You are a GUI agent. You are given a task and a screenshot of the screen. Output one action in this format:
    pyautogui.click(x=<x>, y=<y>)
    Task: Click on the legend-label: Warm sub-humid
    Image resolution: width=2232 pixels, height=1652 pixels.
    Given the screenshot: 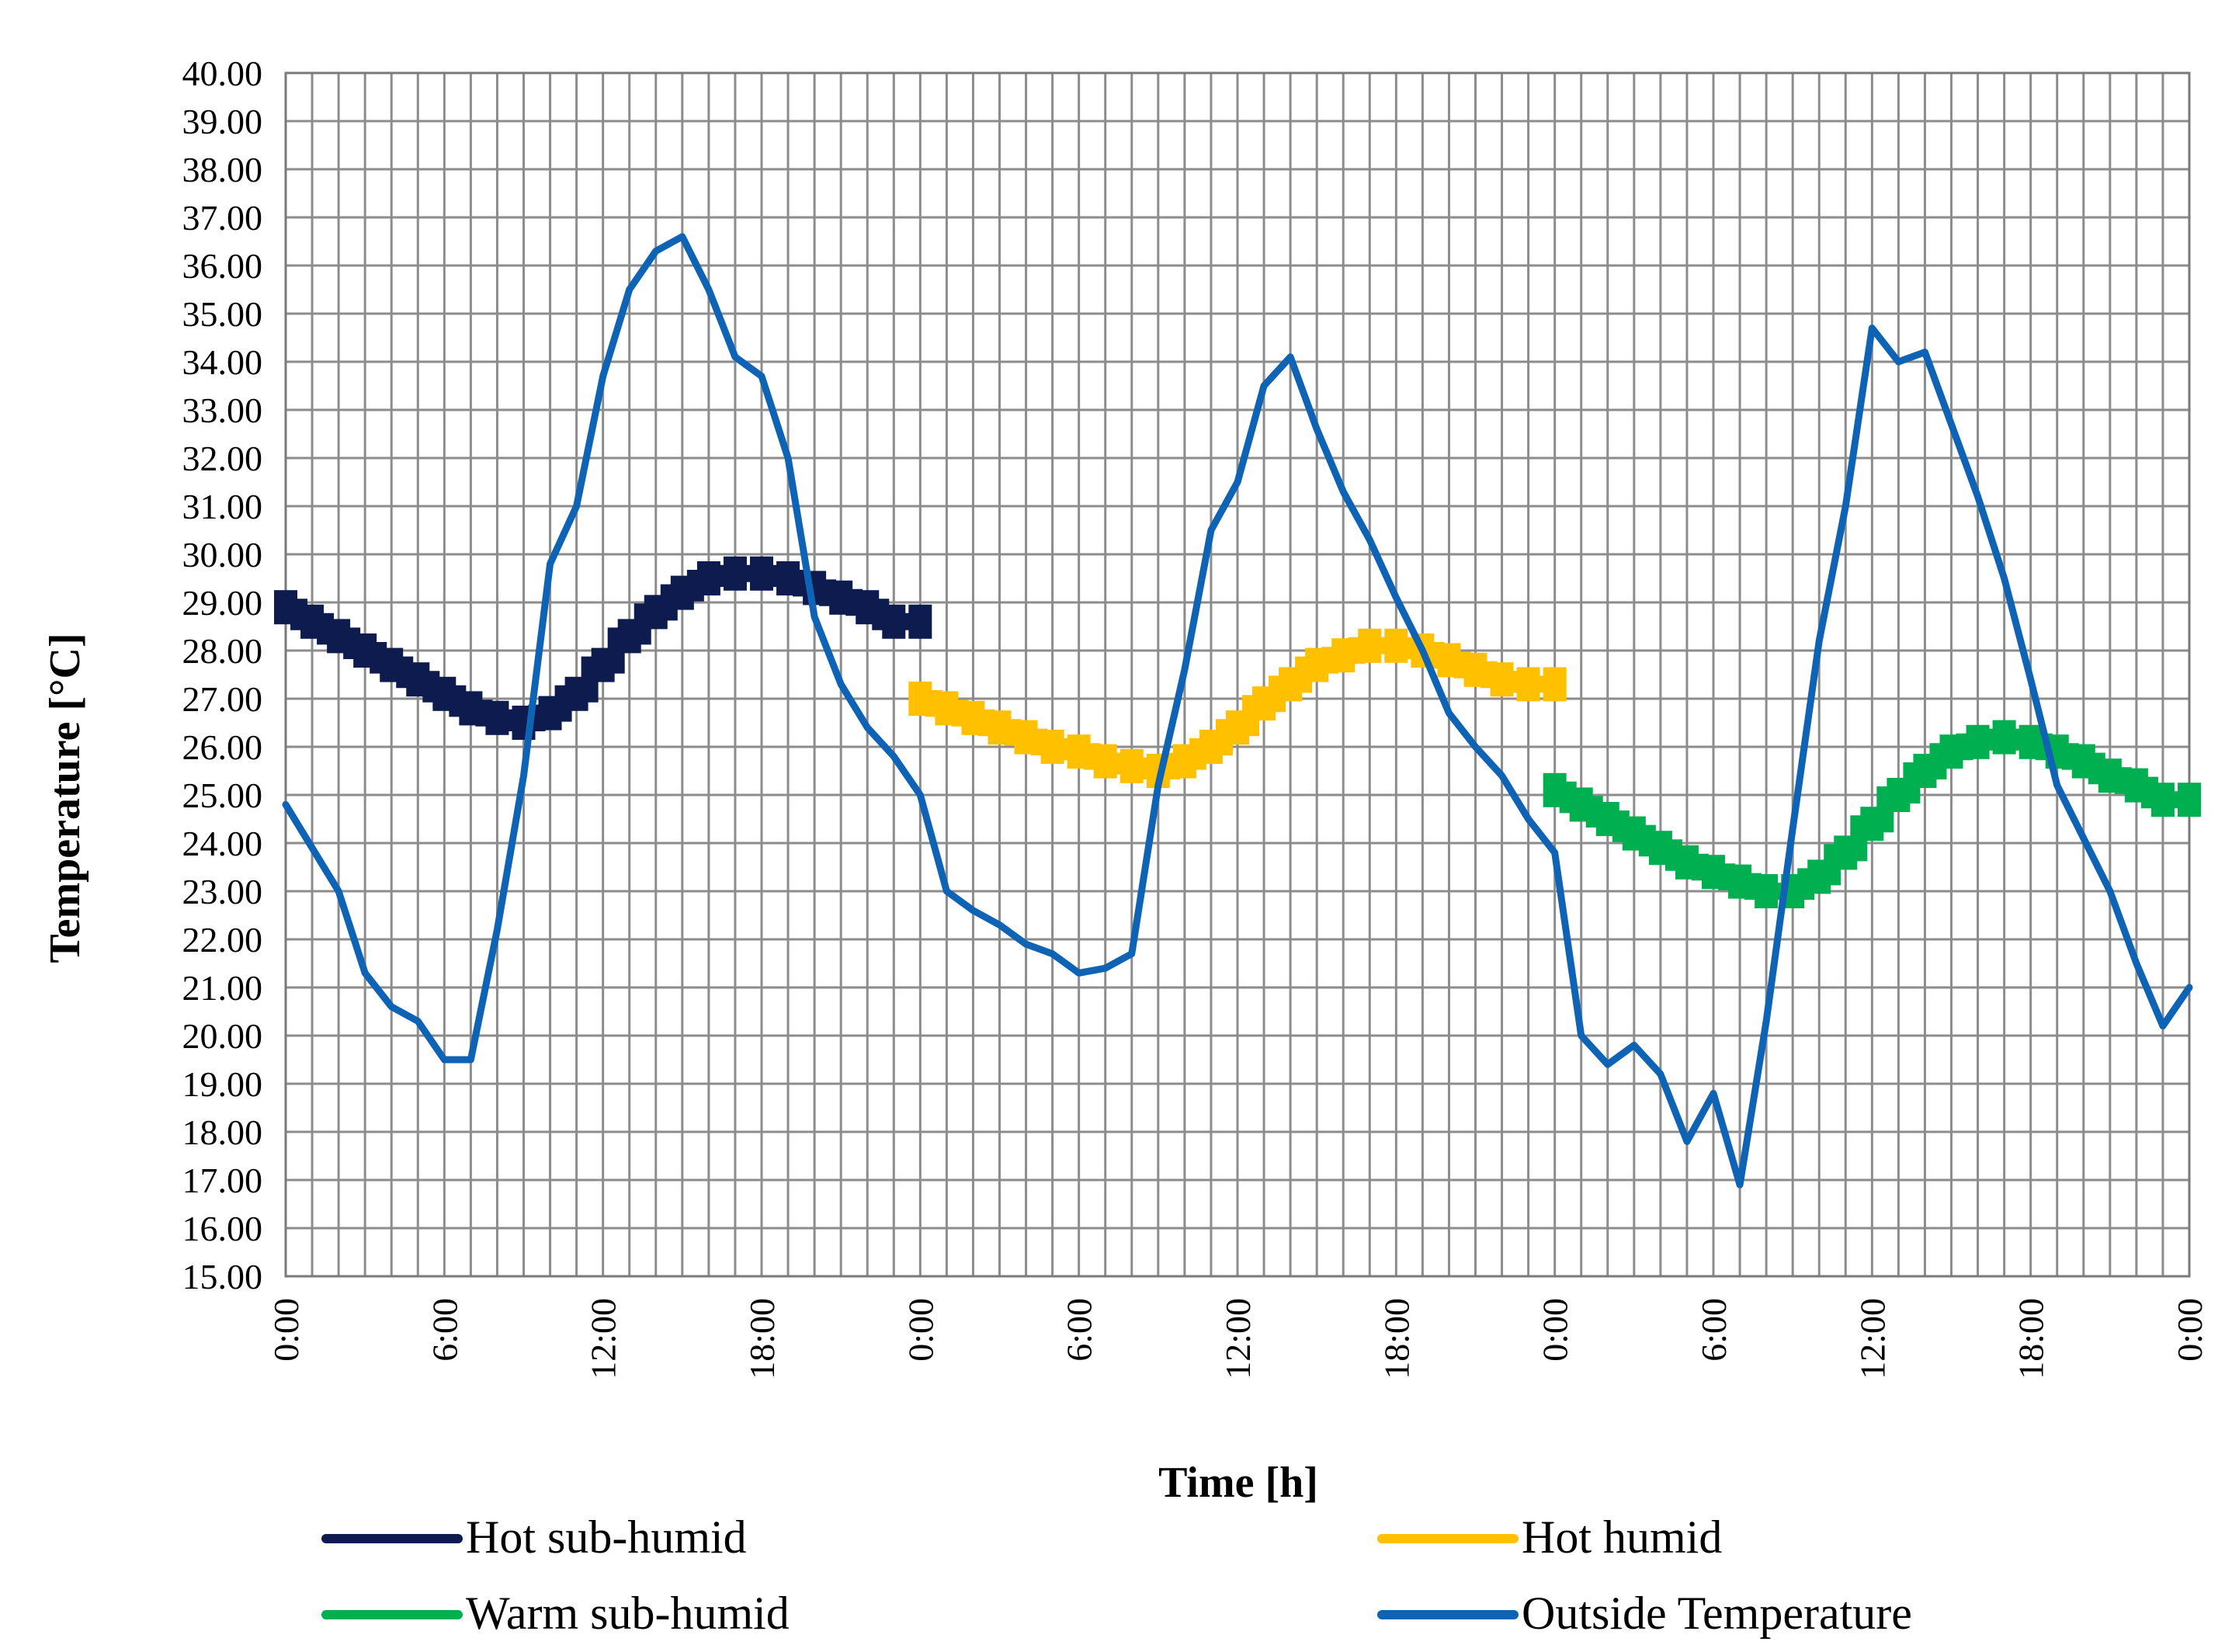 What is the action you would take?
    pyautogui.click(x=628, y=1613)
    